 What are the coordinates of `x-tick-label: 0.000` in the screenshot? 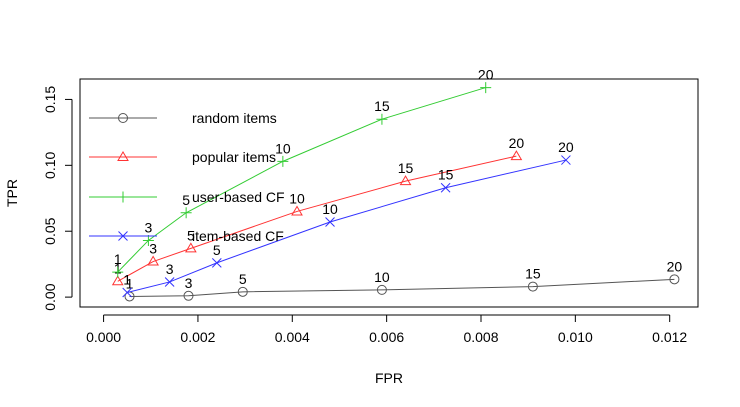 It's located at (103, 337).